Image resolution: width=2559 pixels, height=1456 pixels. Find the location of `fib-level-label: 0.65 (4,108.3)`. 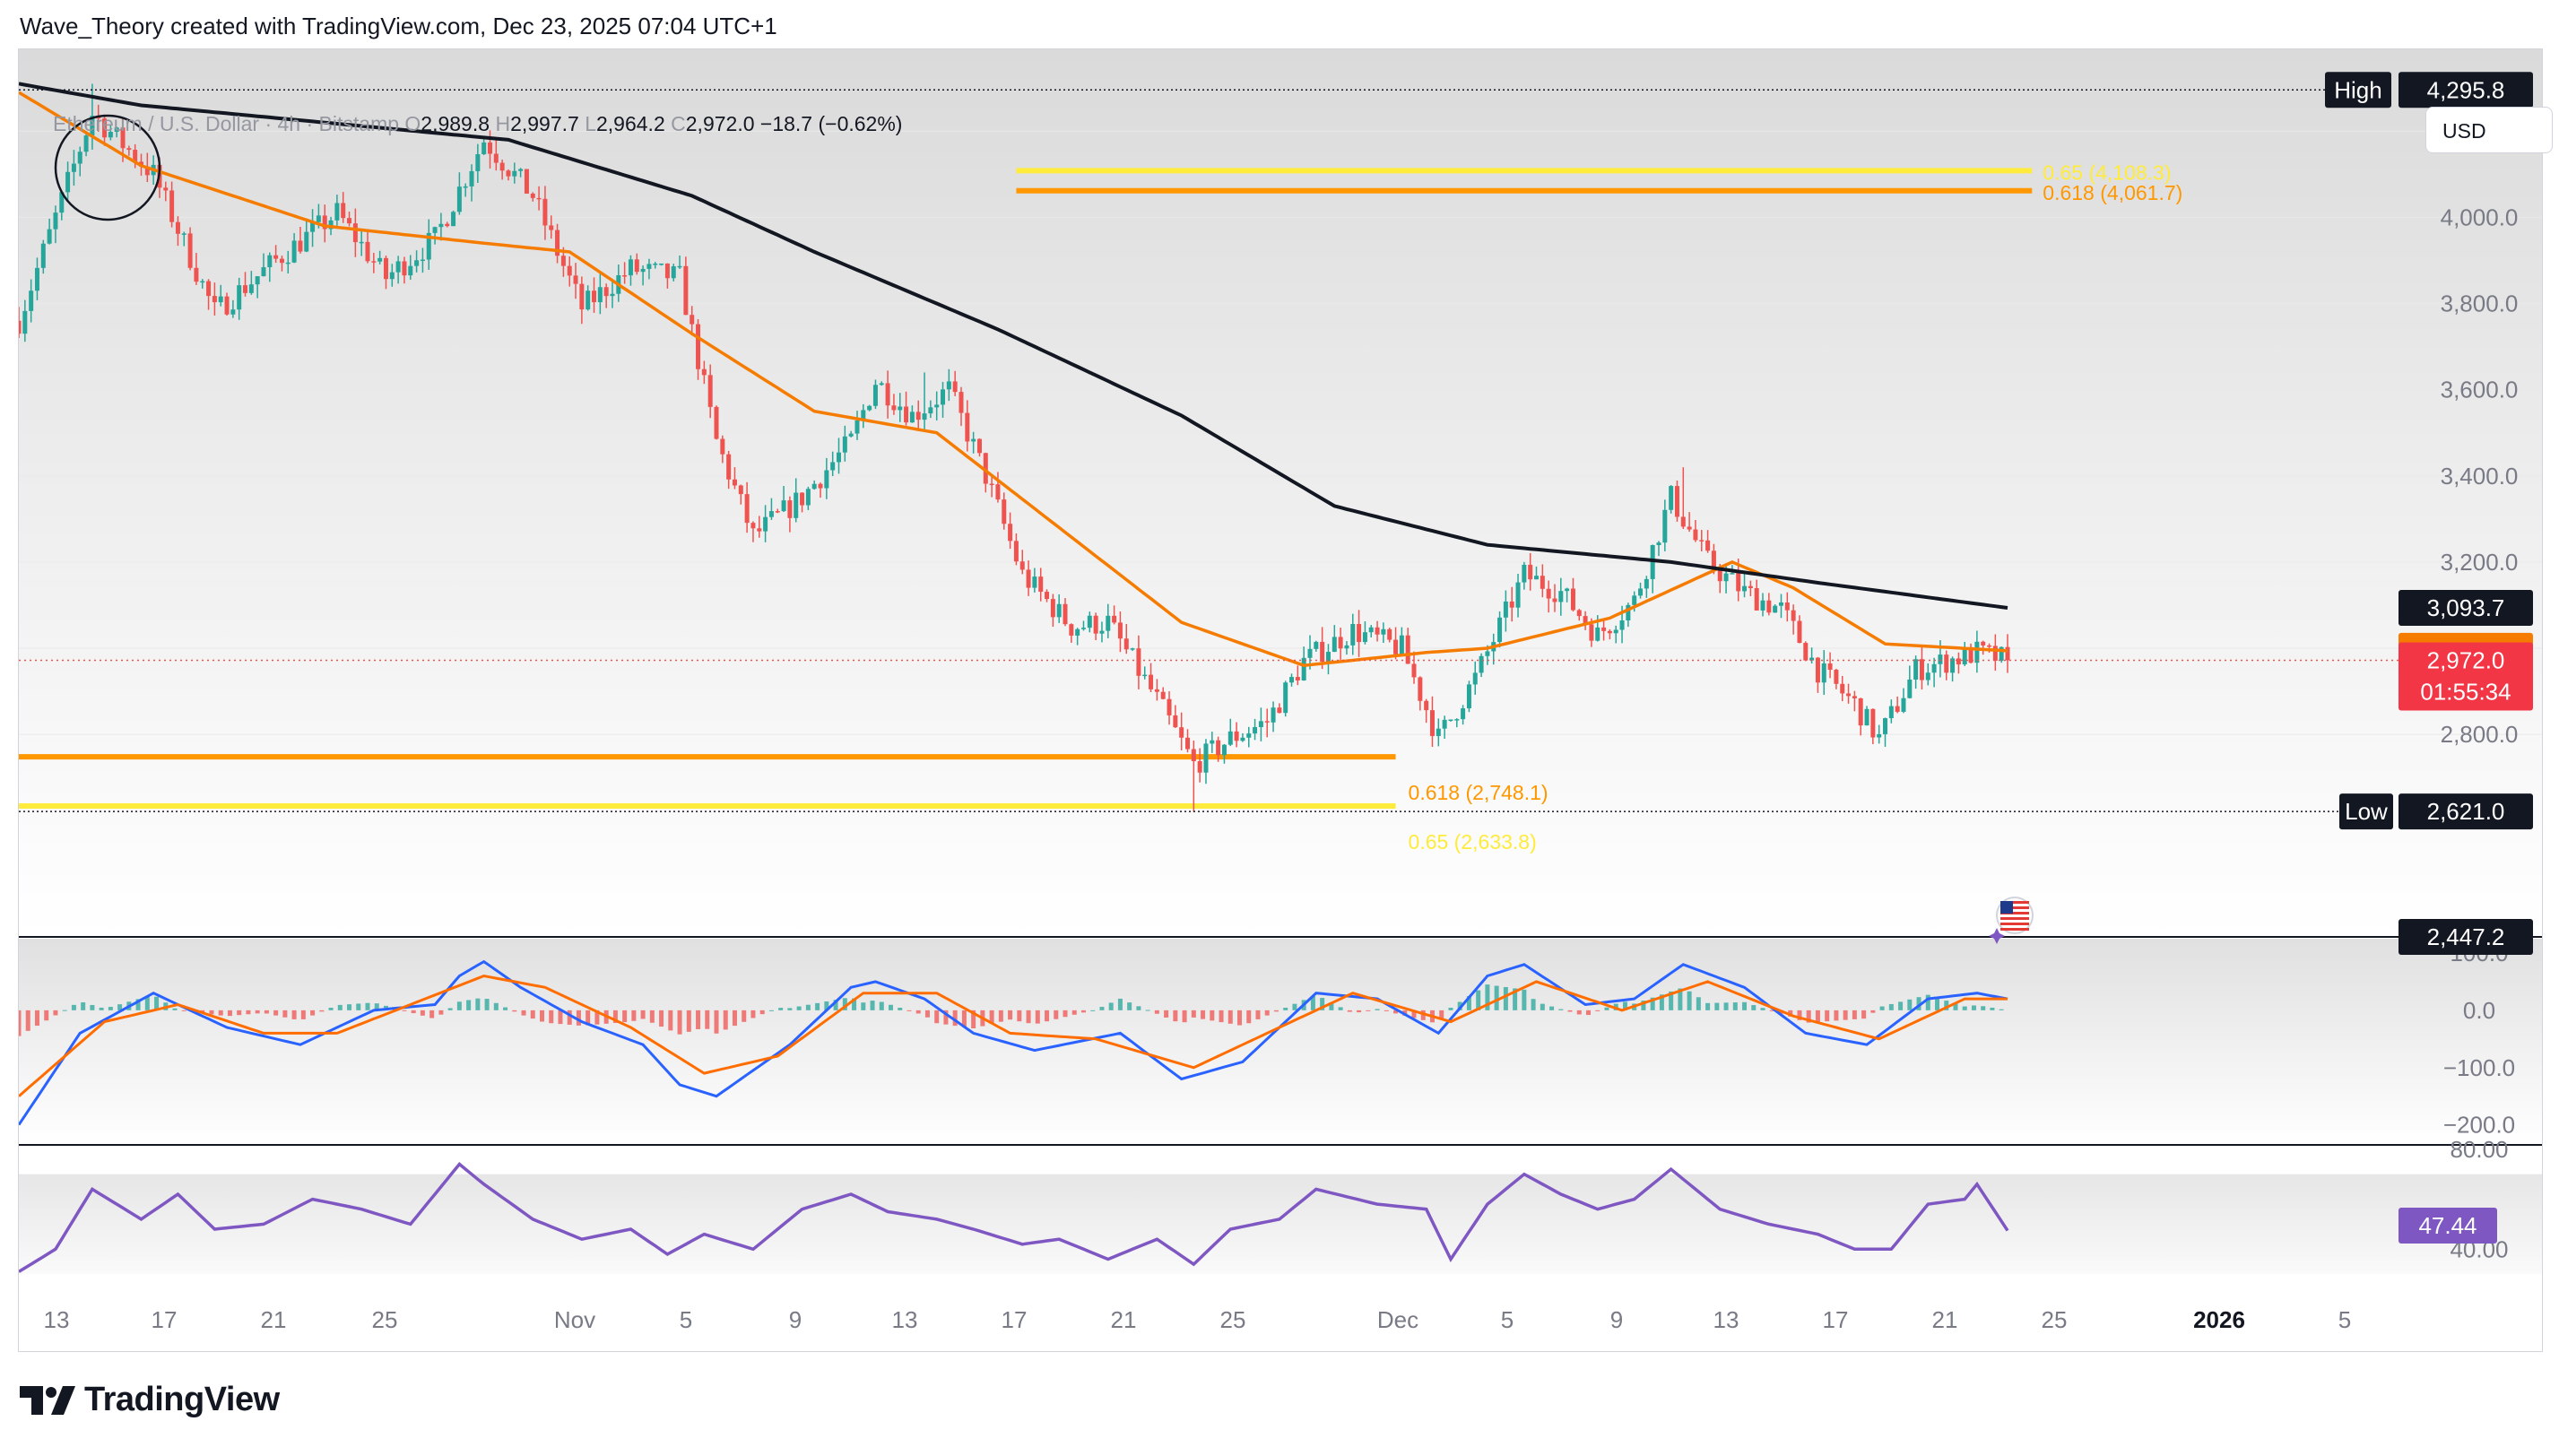

fib-level-label: 0.65 (4,108.3) is located at coordinates (2107, 172).